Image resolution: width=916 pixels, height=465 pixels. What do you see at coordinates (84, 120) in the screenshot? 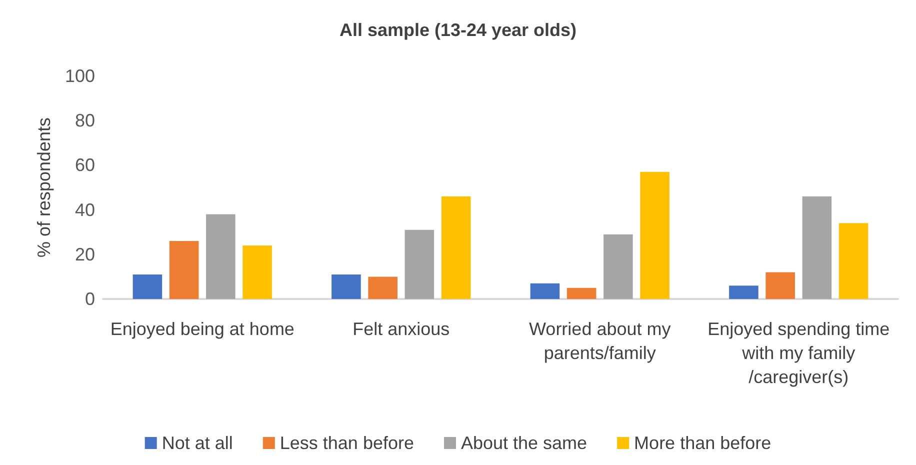
I see `y-tick-label: 80` at bounding box center [84, 120].